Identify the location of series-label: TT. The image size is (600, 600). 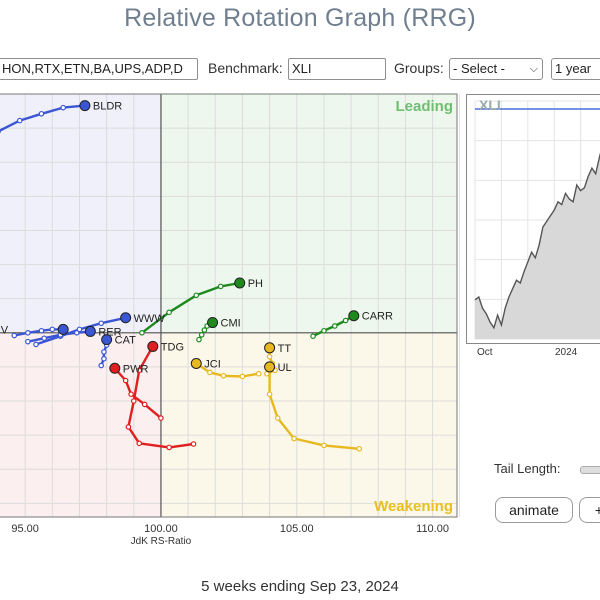
(285, 349).